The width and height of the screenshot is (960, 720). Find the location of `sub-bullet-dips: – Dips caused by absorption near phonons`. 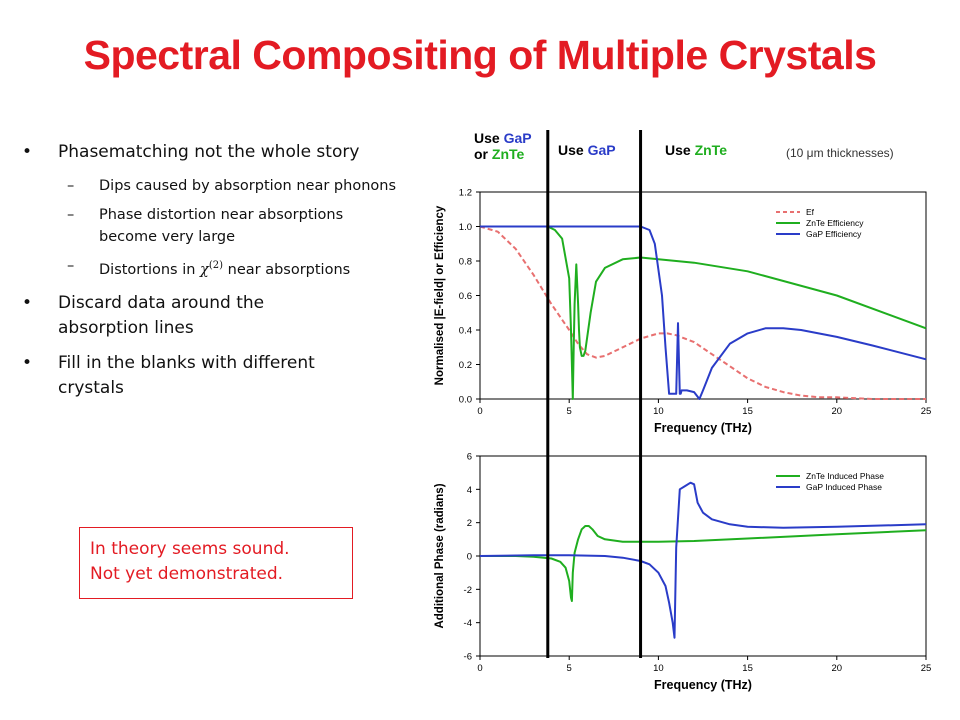

sub-bullet-dips: – Dips caused by absorption near phonons is located at coordinates (231, 186).